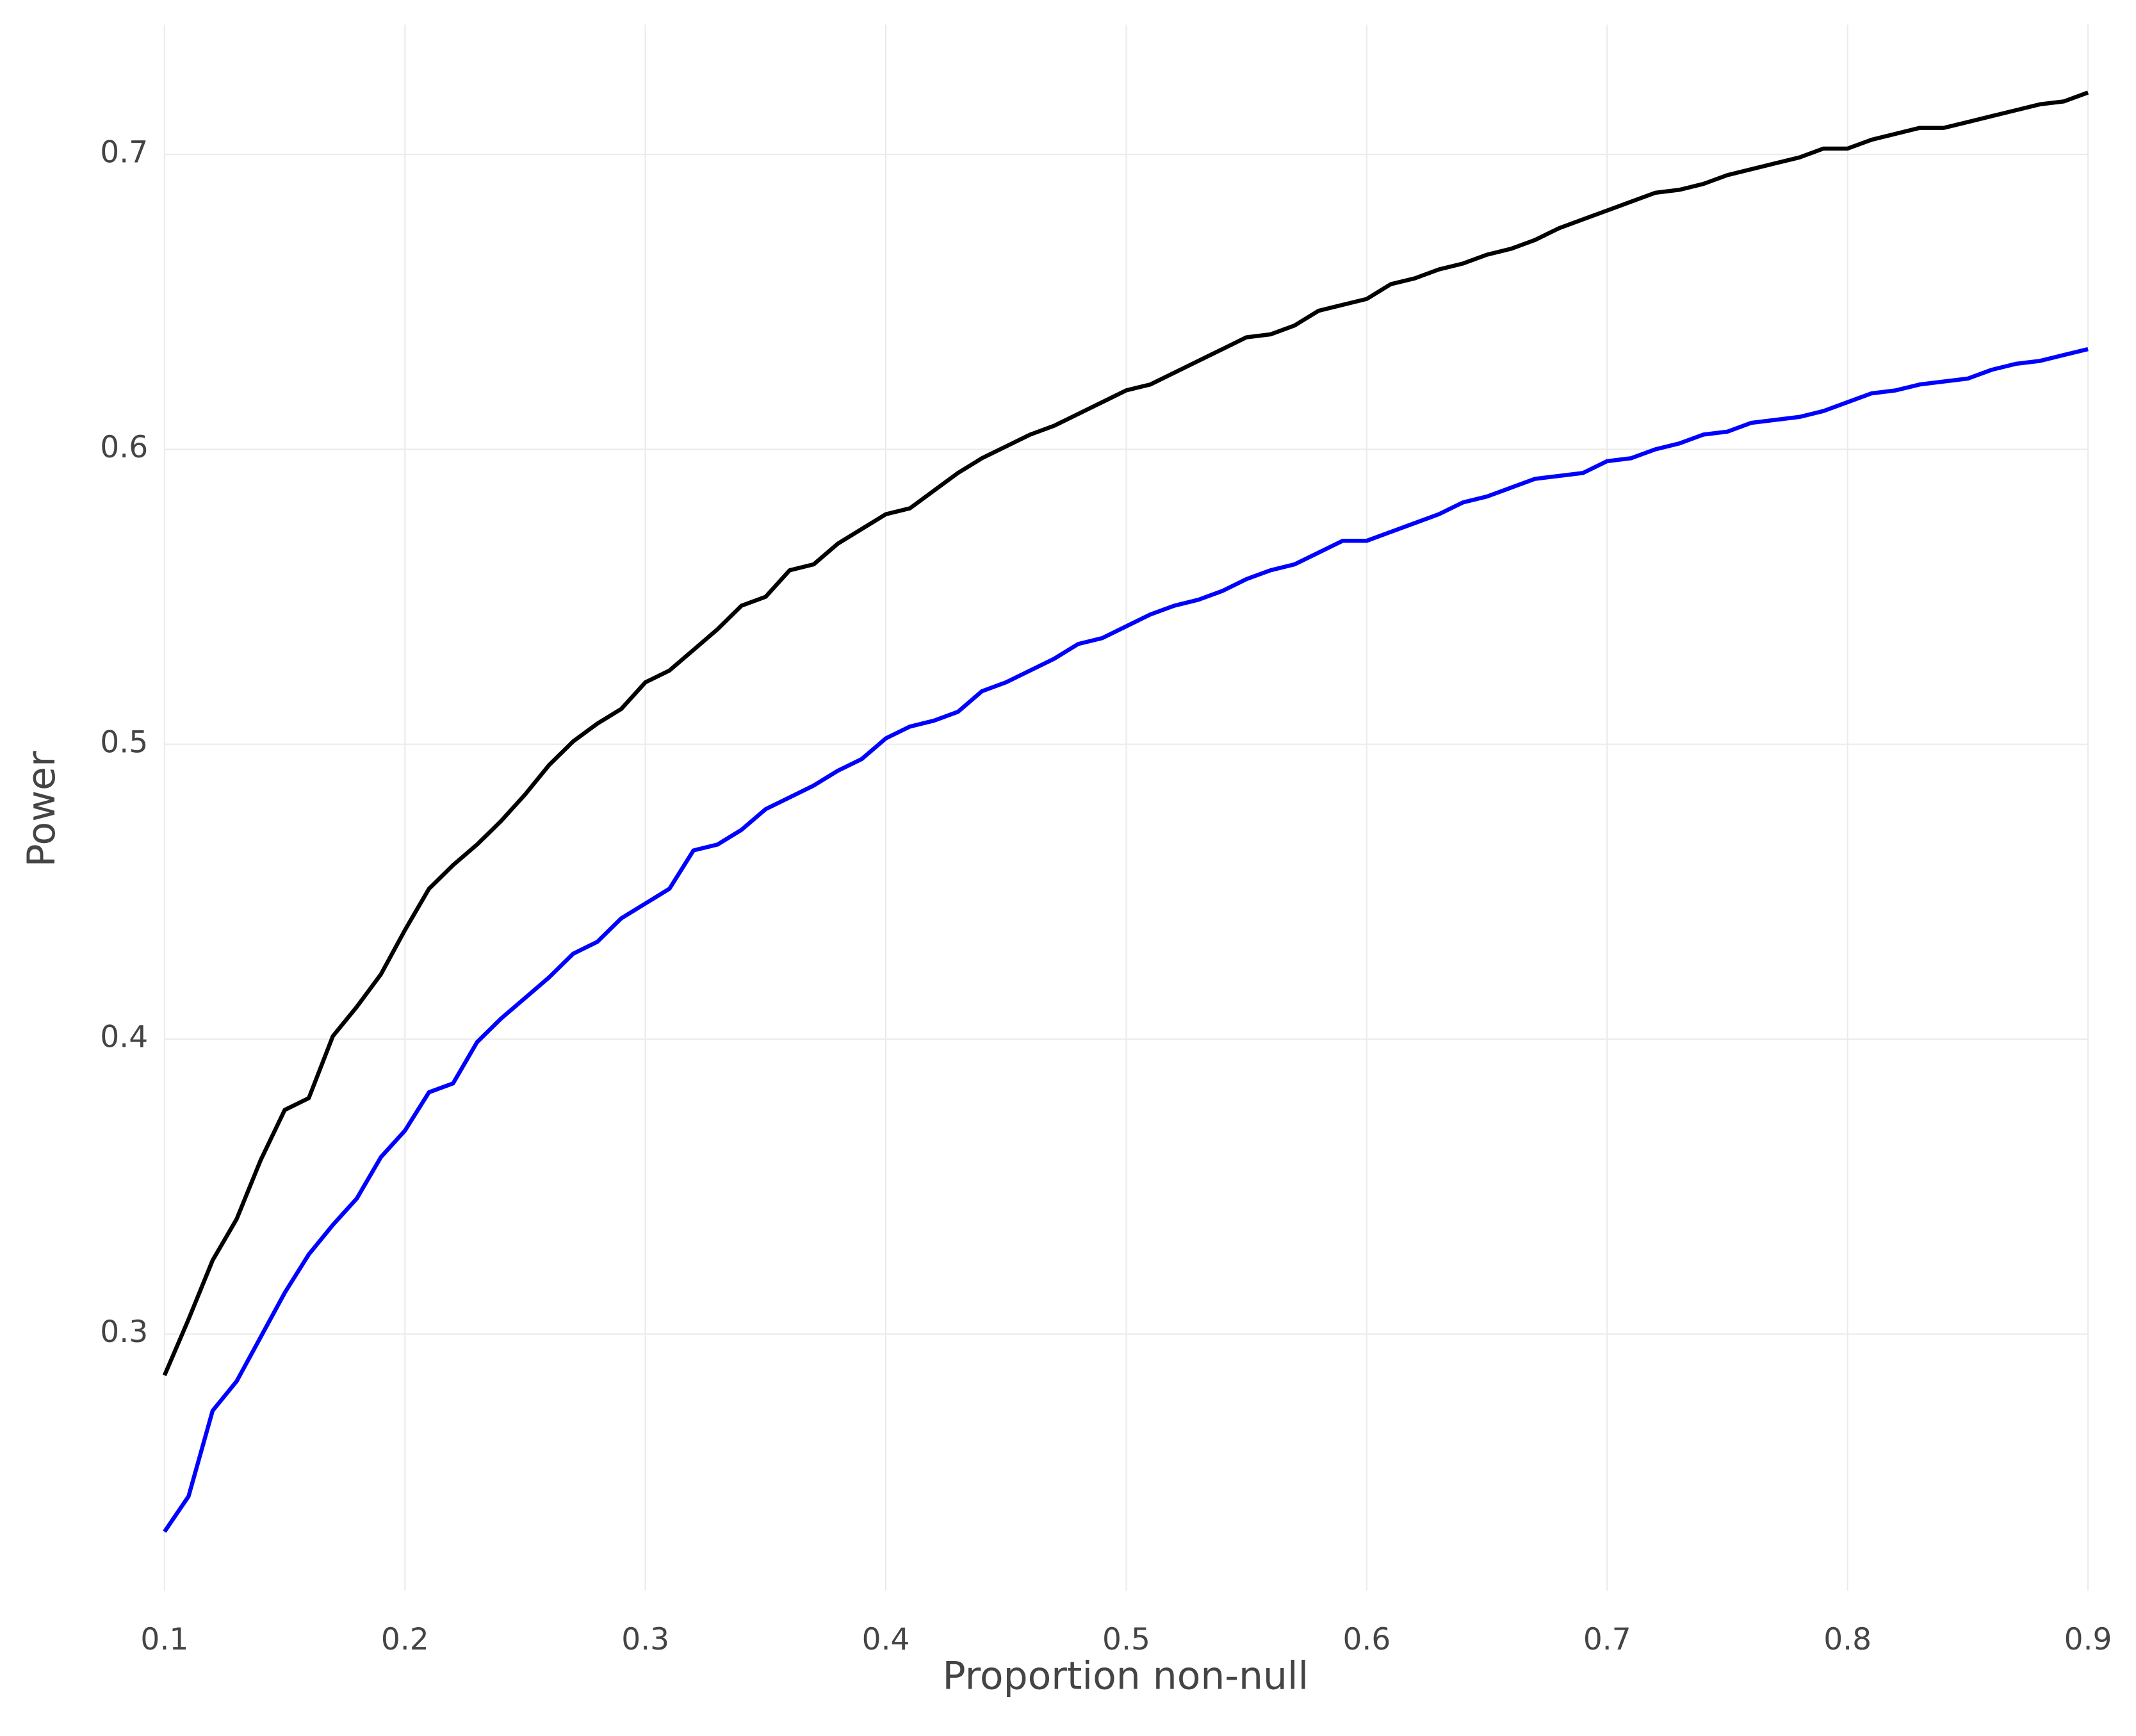 The width and height of the screenshot is (2136, 1736). What do you see at coordinates (1607, 1639) in the screenshot?
I see `x-tick-label: 0.7` at bounding box center [1607, 1639].